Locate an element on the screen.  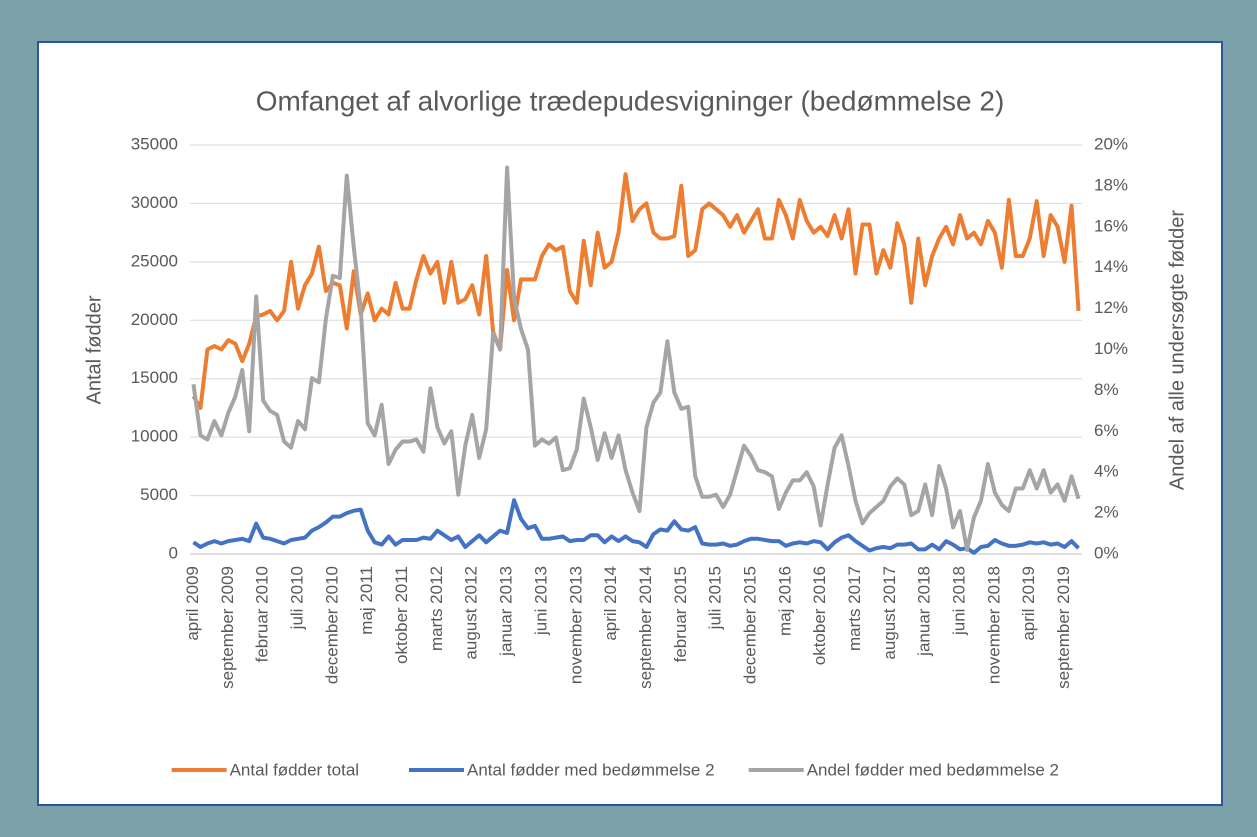
y-tick-label: 10000 is located at coordinates (154, 436).